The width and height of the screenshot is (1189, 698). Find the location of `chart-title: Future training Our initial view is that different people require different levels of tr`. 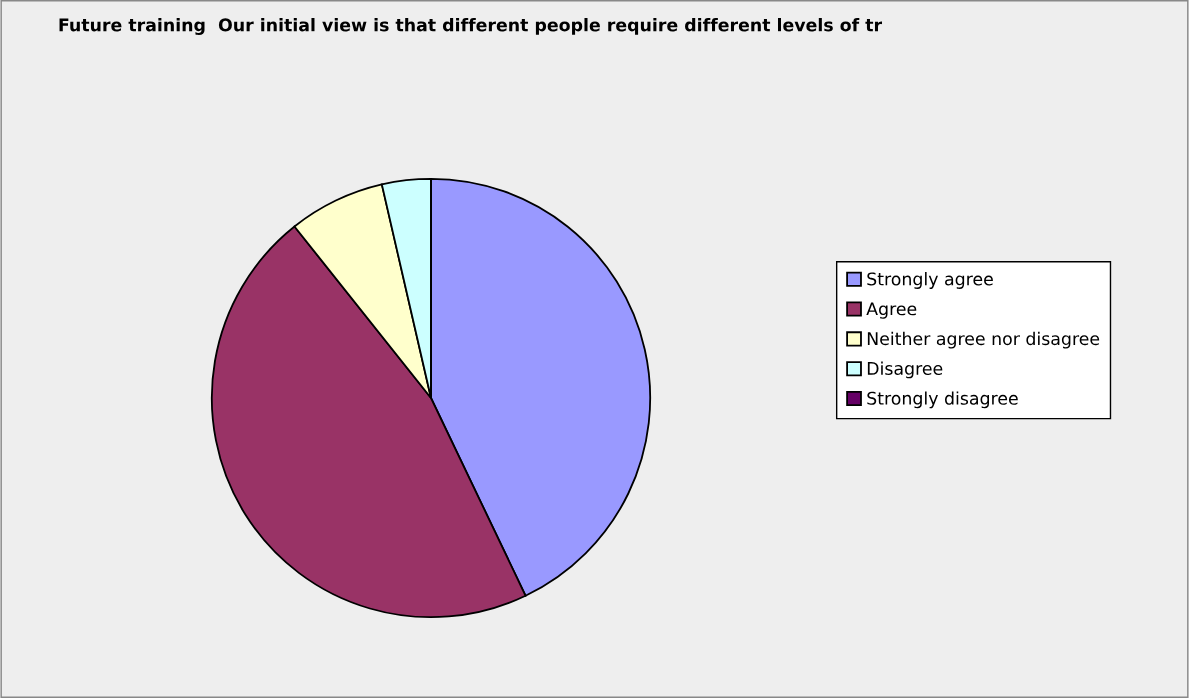

chart-title: Future training Our initial view is that different people require different levels of tr is located at coordinates (471, 26).